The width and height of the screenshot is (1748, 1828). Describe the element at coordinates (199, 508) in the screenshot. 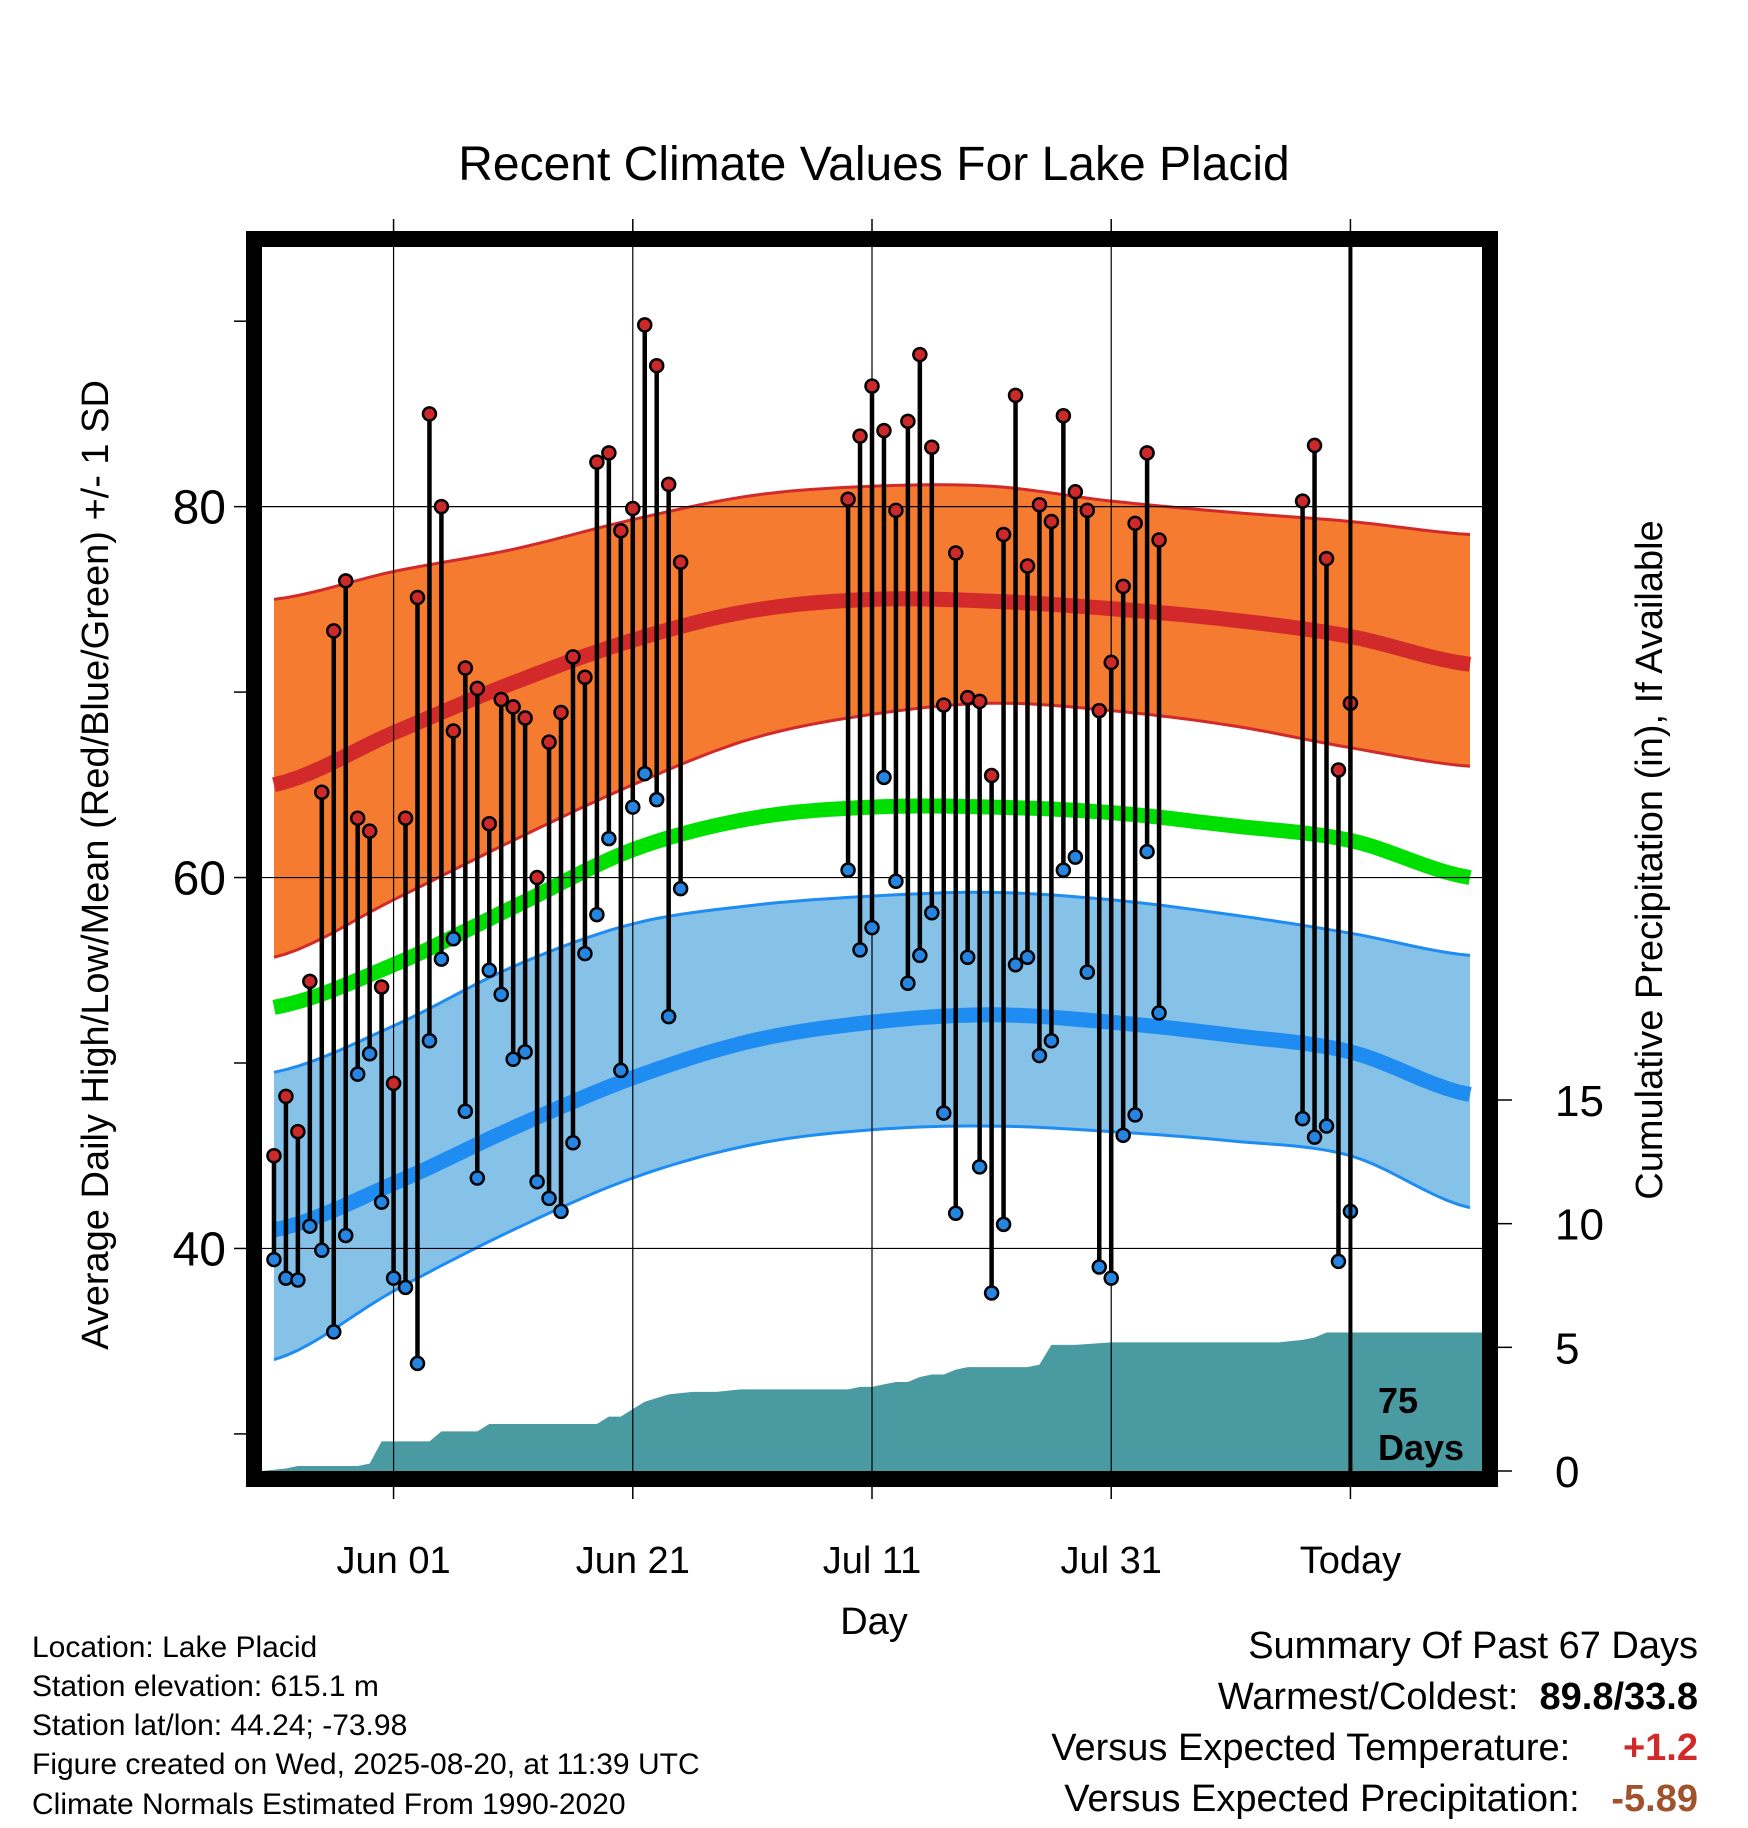

I see `y-tick-label: 80` at that location.